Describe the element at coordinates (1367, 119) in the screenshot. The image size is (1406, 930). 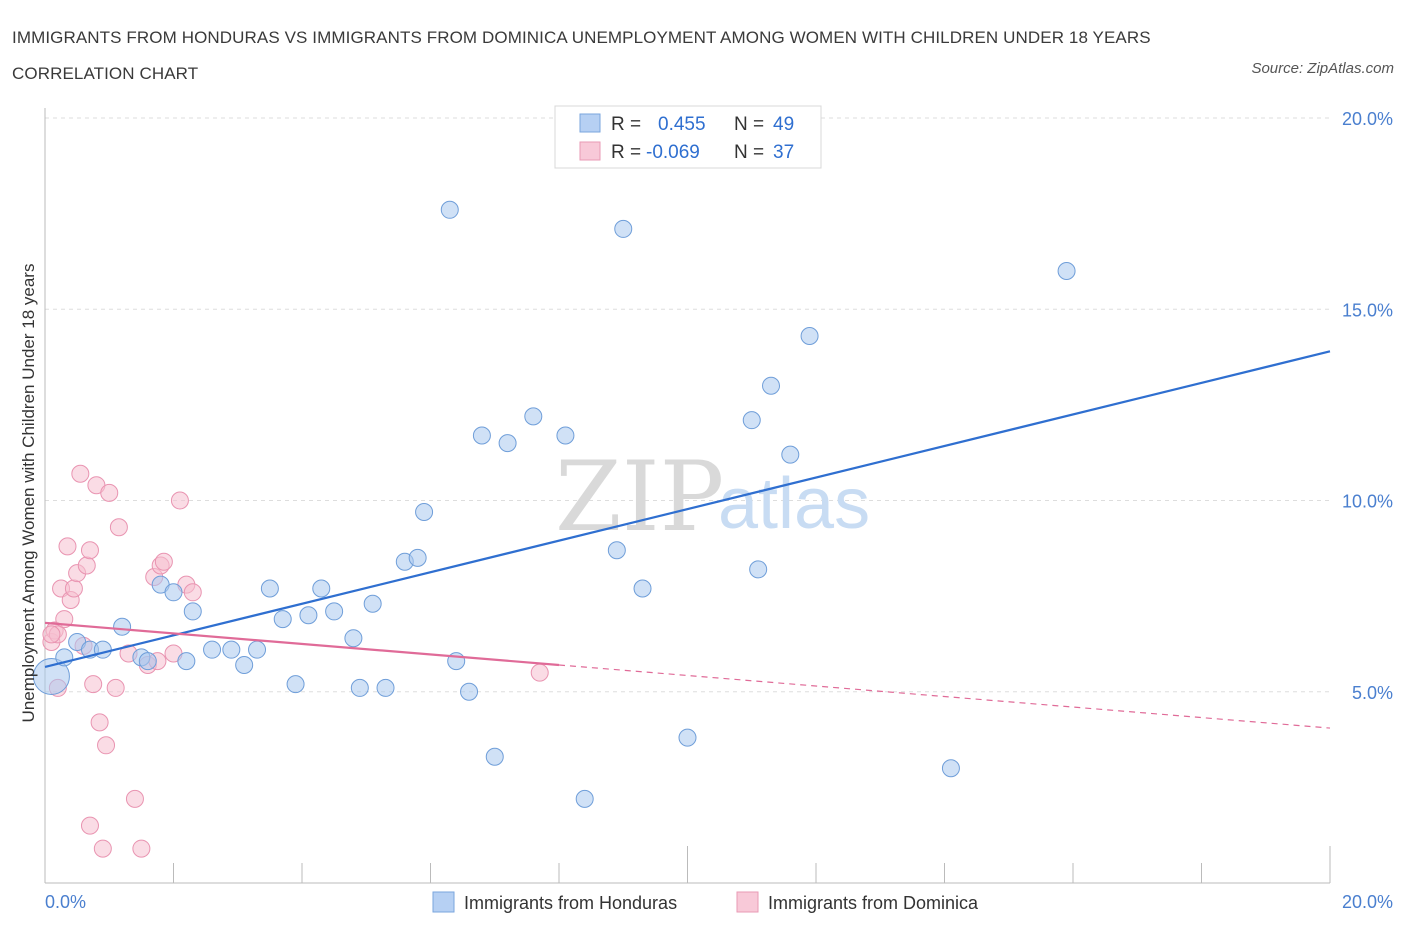
I see `y-tick-label-3: 20.0%` at that location.